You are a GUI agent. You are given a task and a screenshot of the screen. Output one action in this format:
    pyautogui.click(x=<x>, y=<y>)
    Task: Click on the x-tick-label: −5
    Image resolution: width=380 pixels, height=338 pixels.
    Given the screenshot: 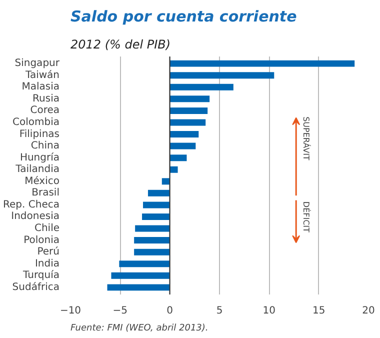 What is the action you would take?
    pyautogui.click(x=120, y=311)
    